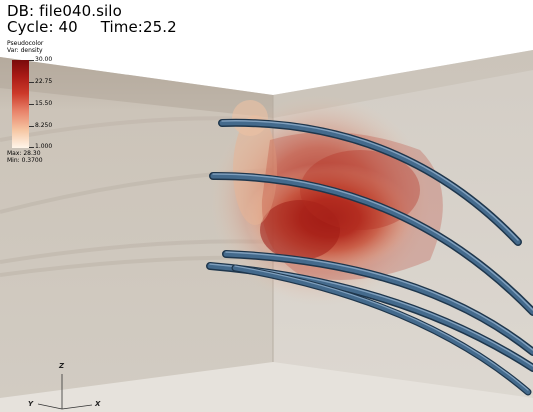 This screenshot has height=412, width=533. What do you see at coordinates (80, 11) in the screenshot?
I see `db-file-name: file040.silo` at bounding box center [80, 11].